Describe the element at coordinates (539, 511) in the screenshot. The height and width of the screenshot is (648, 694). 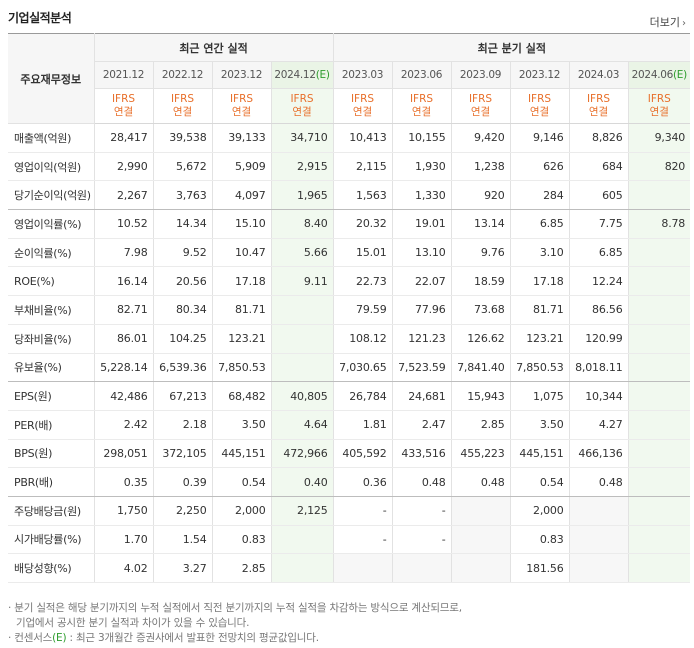
I see `table-cell: 2,000` at that location.